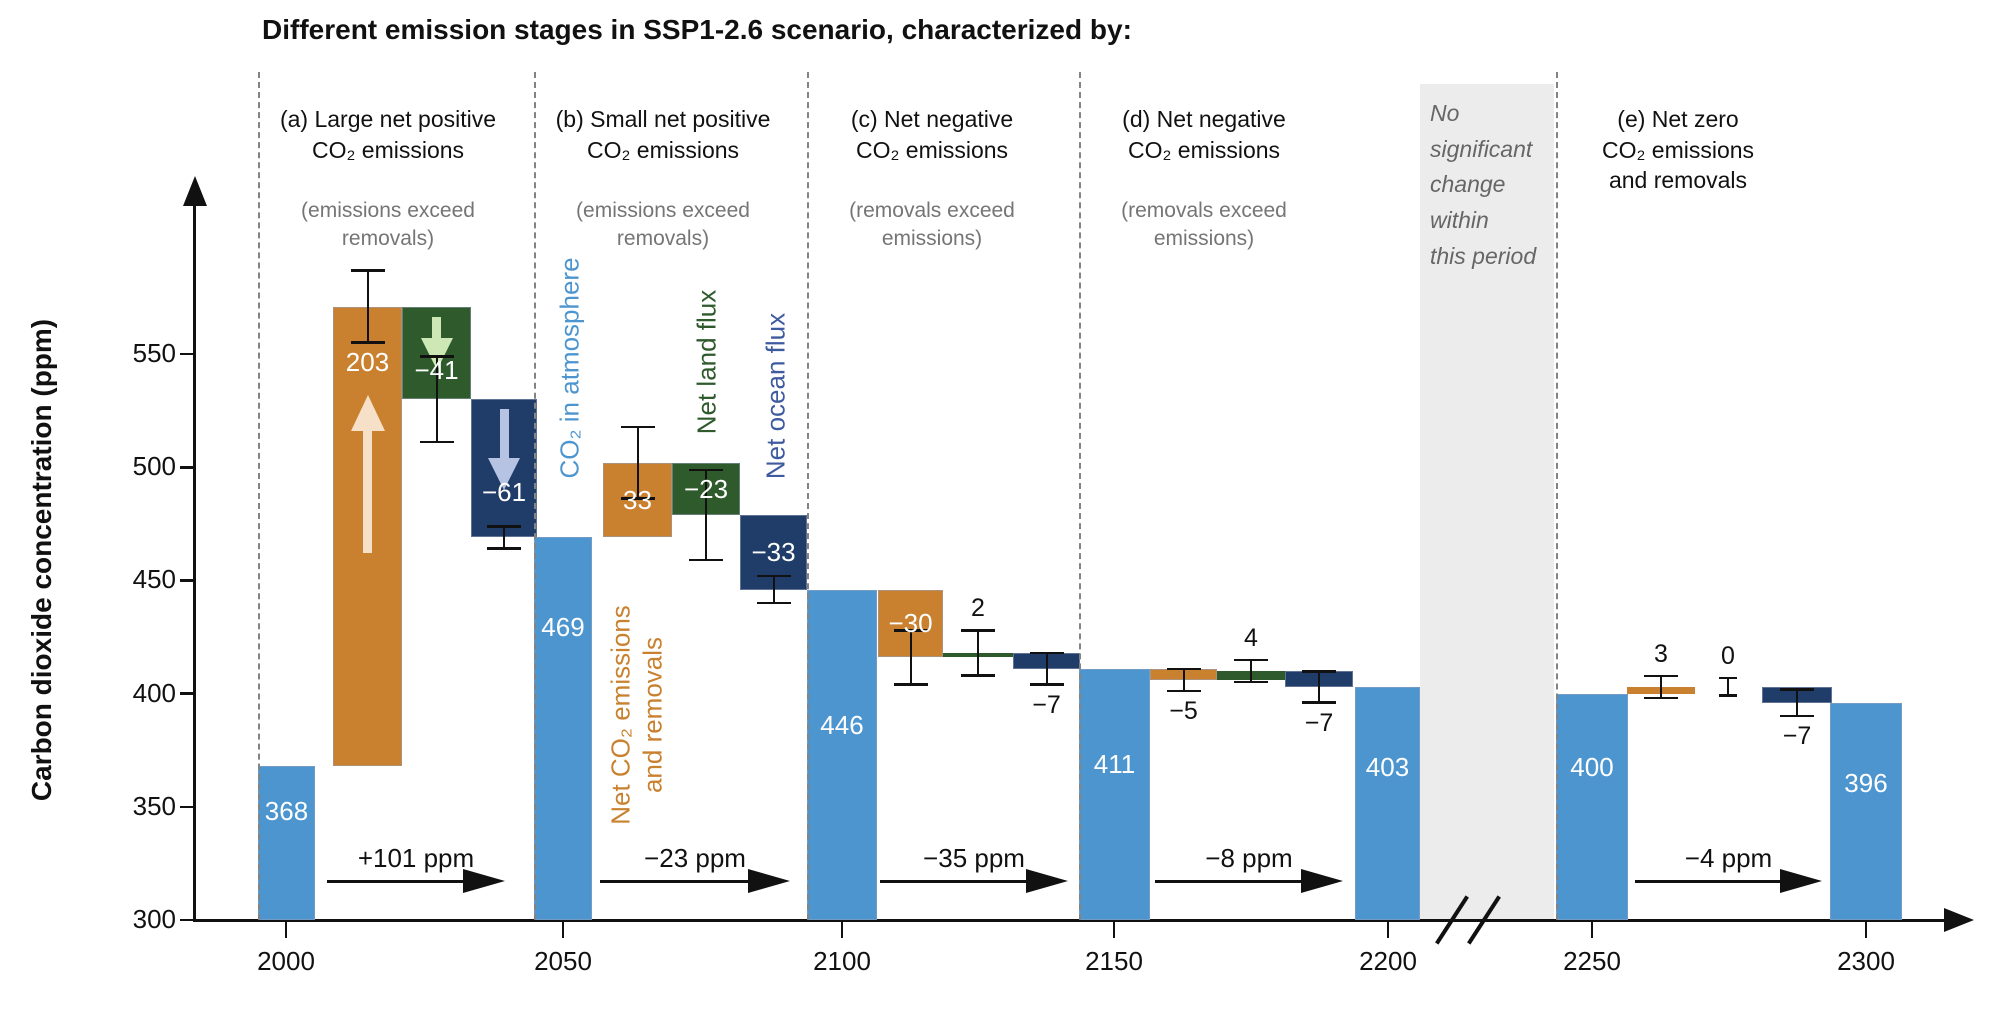 The image size is (2000, 1025). What do you see at coordinates (436, 328) in the screenshot?
I see `down-arrow-shaft` at bounding box center [436, 328].